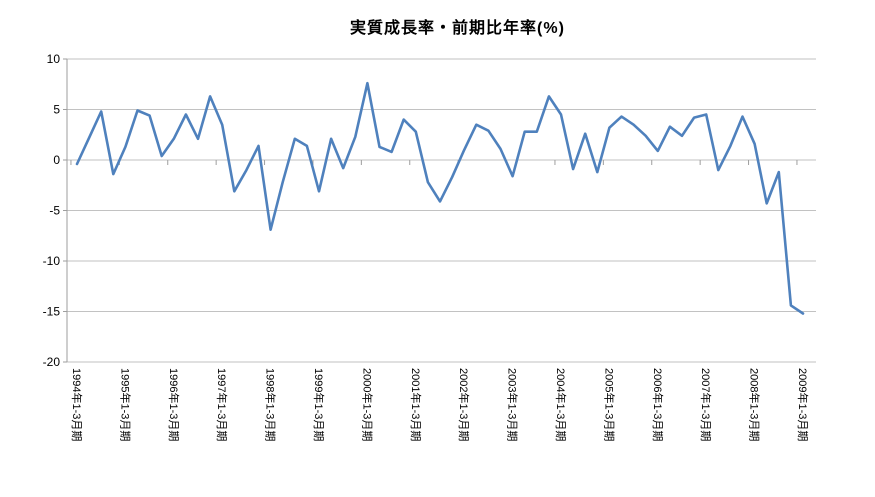  Describe the element at coordinates (174, 404) in the screenshot. I see `x-tick-label: 1996年1-3月期` at that location.